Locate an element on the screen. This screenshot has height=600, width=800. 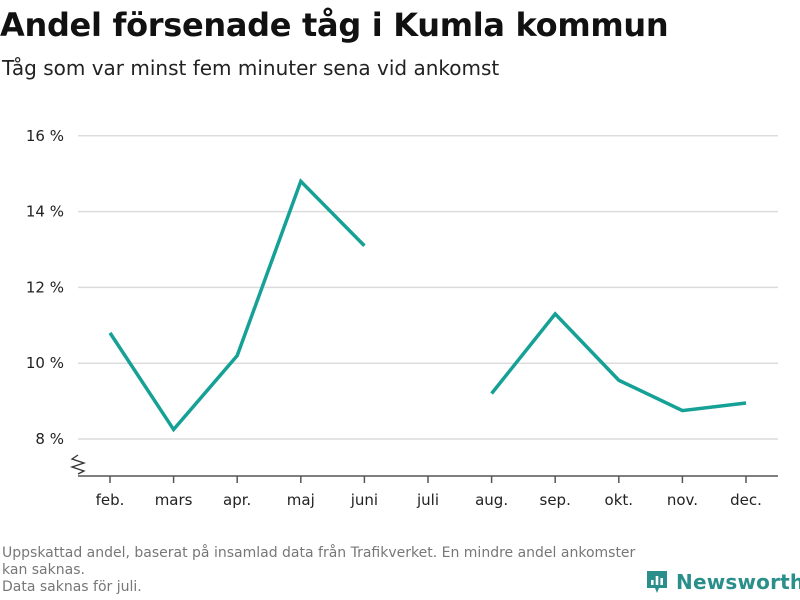
x-tick-label: juni is located at coordinates (364, 500).